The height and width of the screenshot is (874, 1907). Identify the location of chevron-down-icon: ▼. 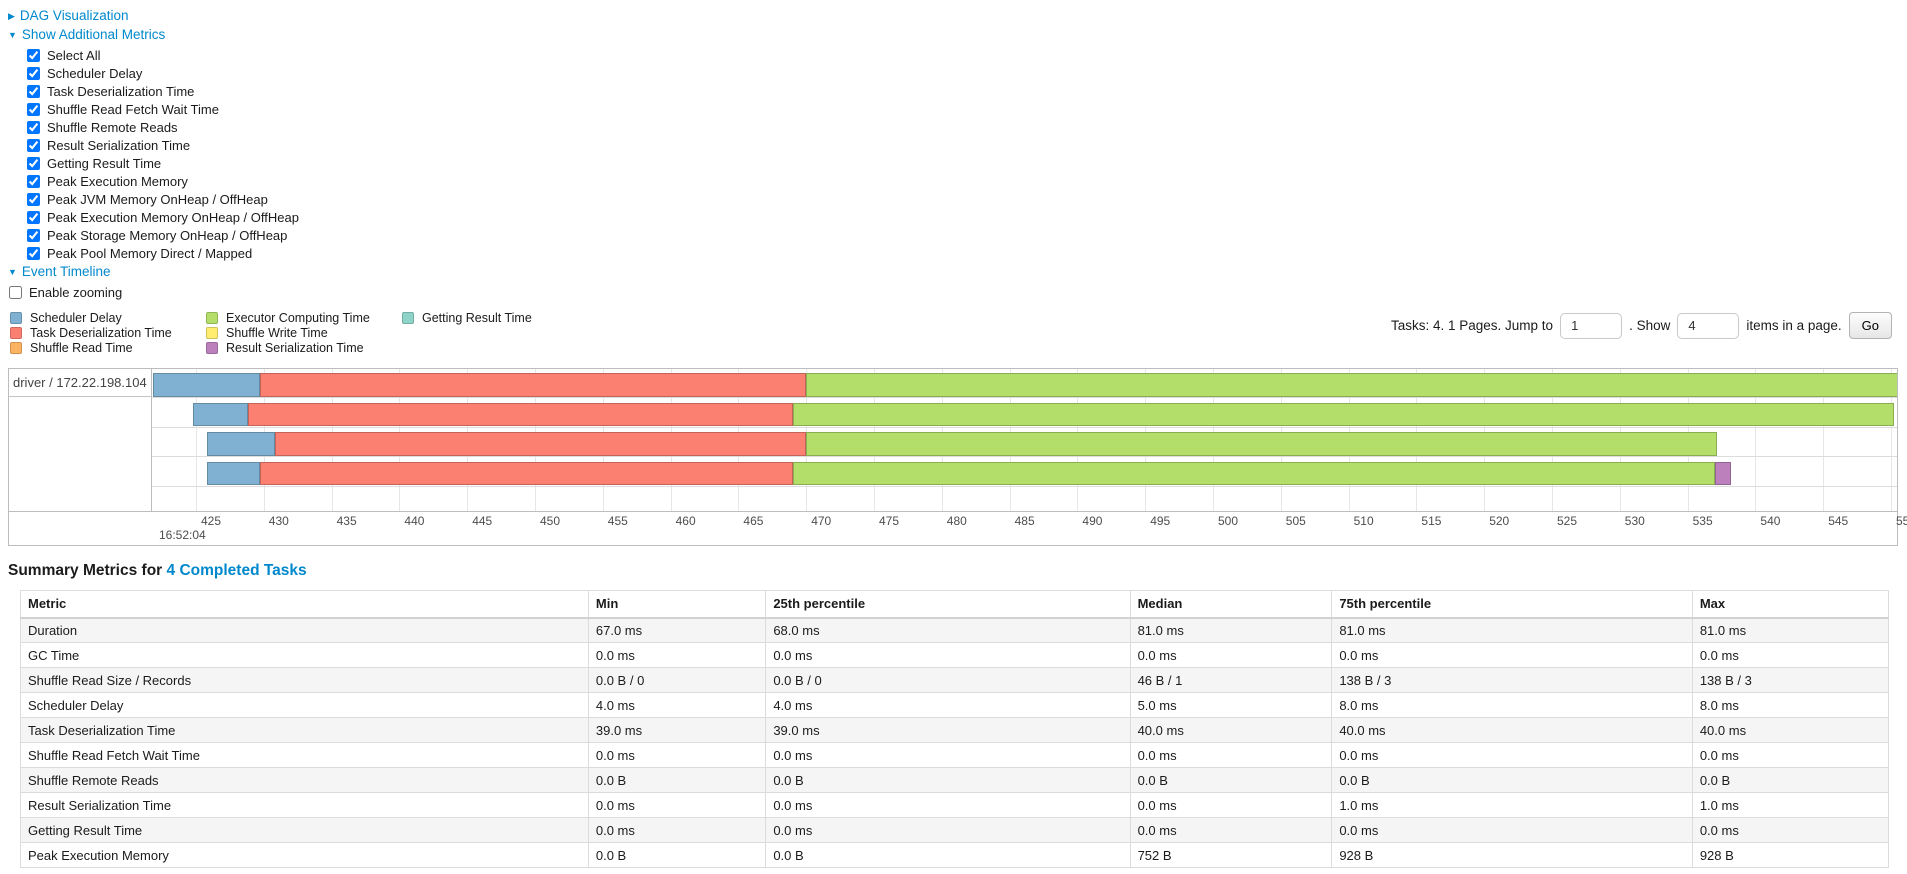
(12, 35).